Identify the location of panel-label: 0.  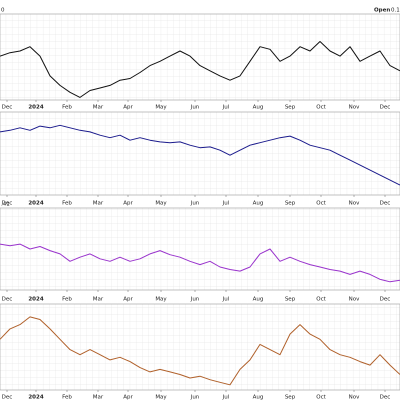
(3, 11).